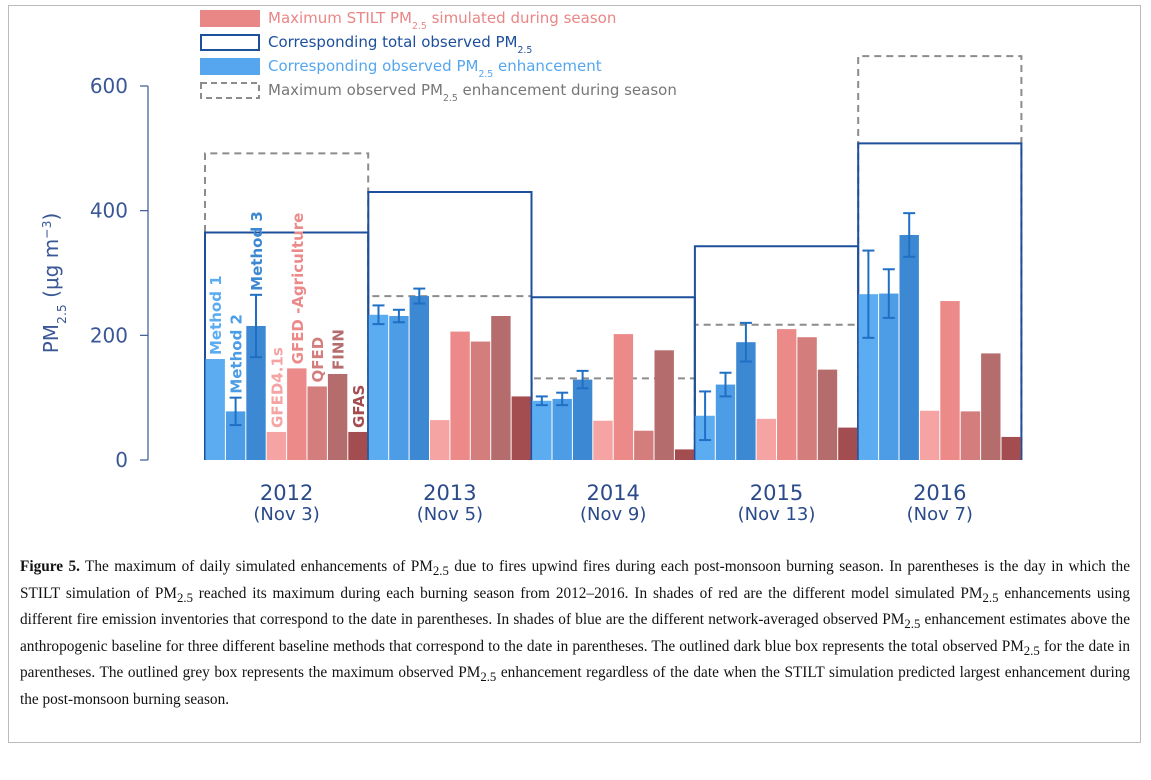 This screenshot has height=780, width=1151. I want to click on x-tick-label: 2013, so click(449, 493).